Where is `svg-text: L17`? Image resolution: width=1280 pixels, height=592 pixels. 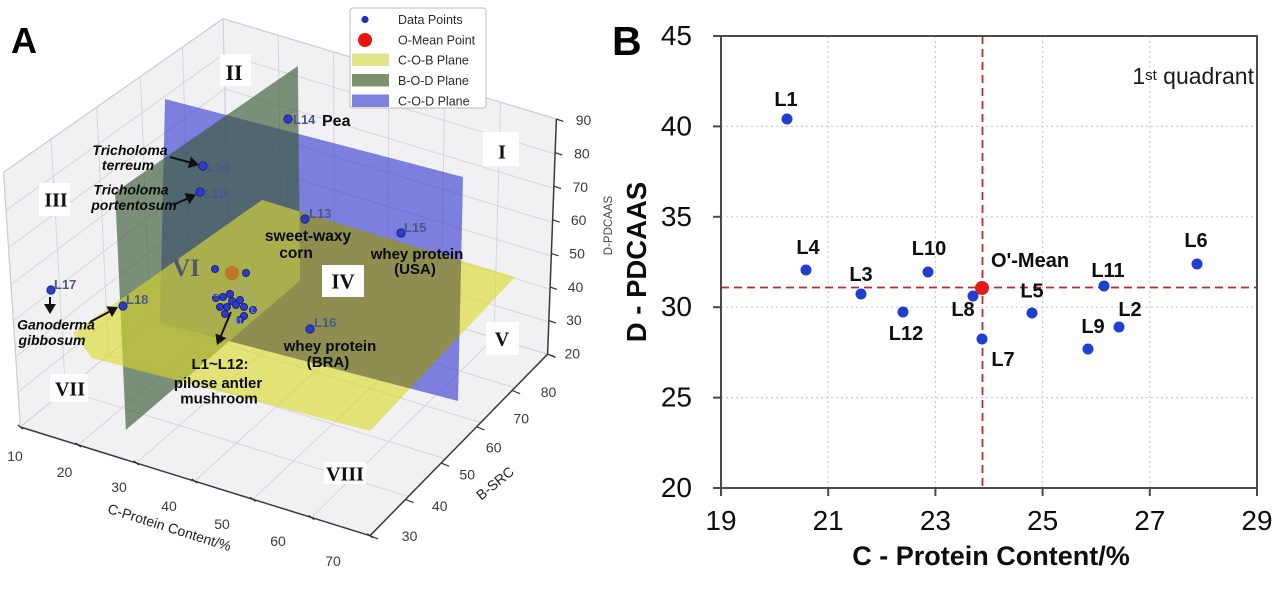
svg-text: L17 is located at coordinates (65, 284).